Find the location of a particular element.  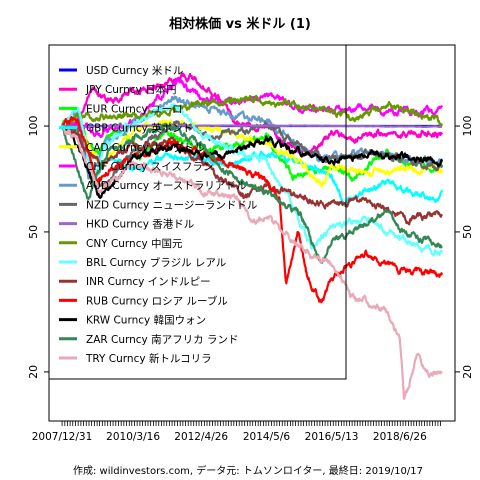

y-tick-label-right: 20 is located at coordinates (467, 372).